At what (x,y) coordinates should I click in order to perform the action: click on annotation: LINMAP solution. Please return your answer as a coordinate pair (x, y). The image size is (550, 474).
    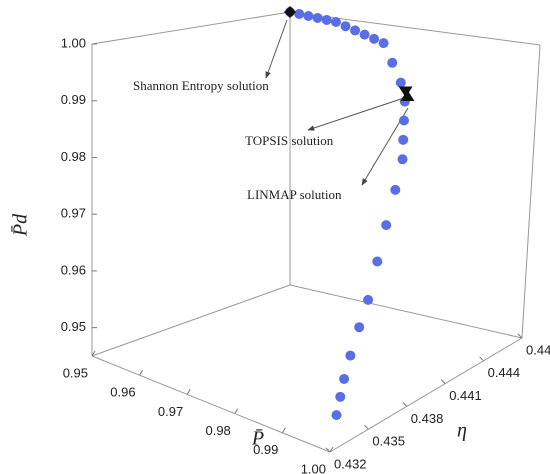
    Looking at the image, I should click on (294, 194).